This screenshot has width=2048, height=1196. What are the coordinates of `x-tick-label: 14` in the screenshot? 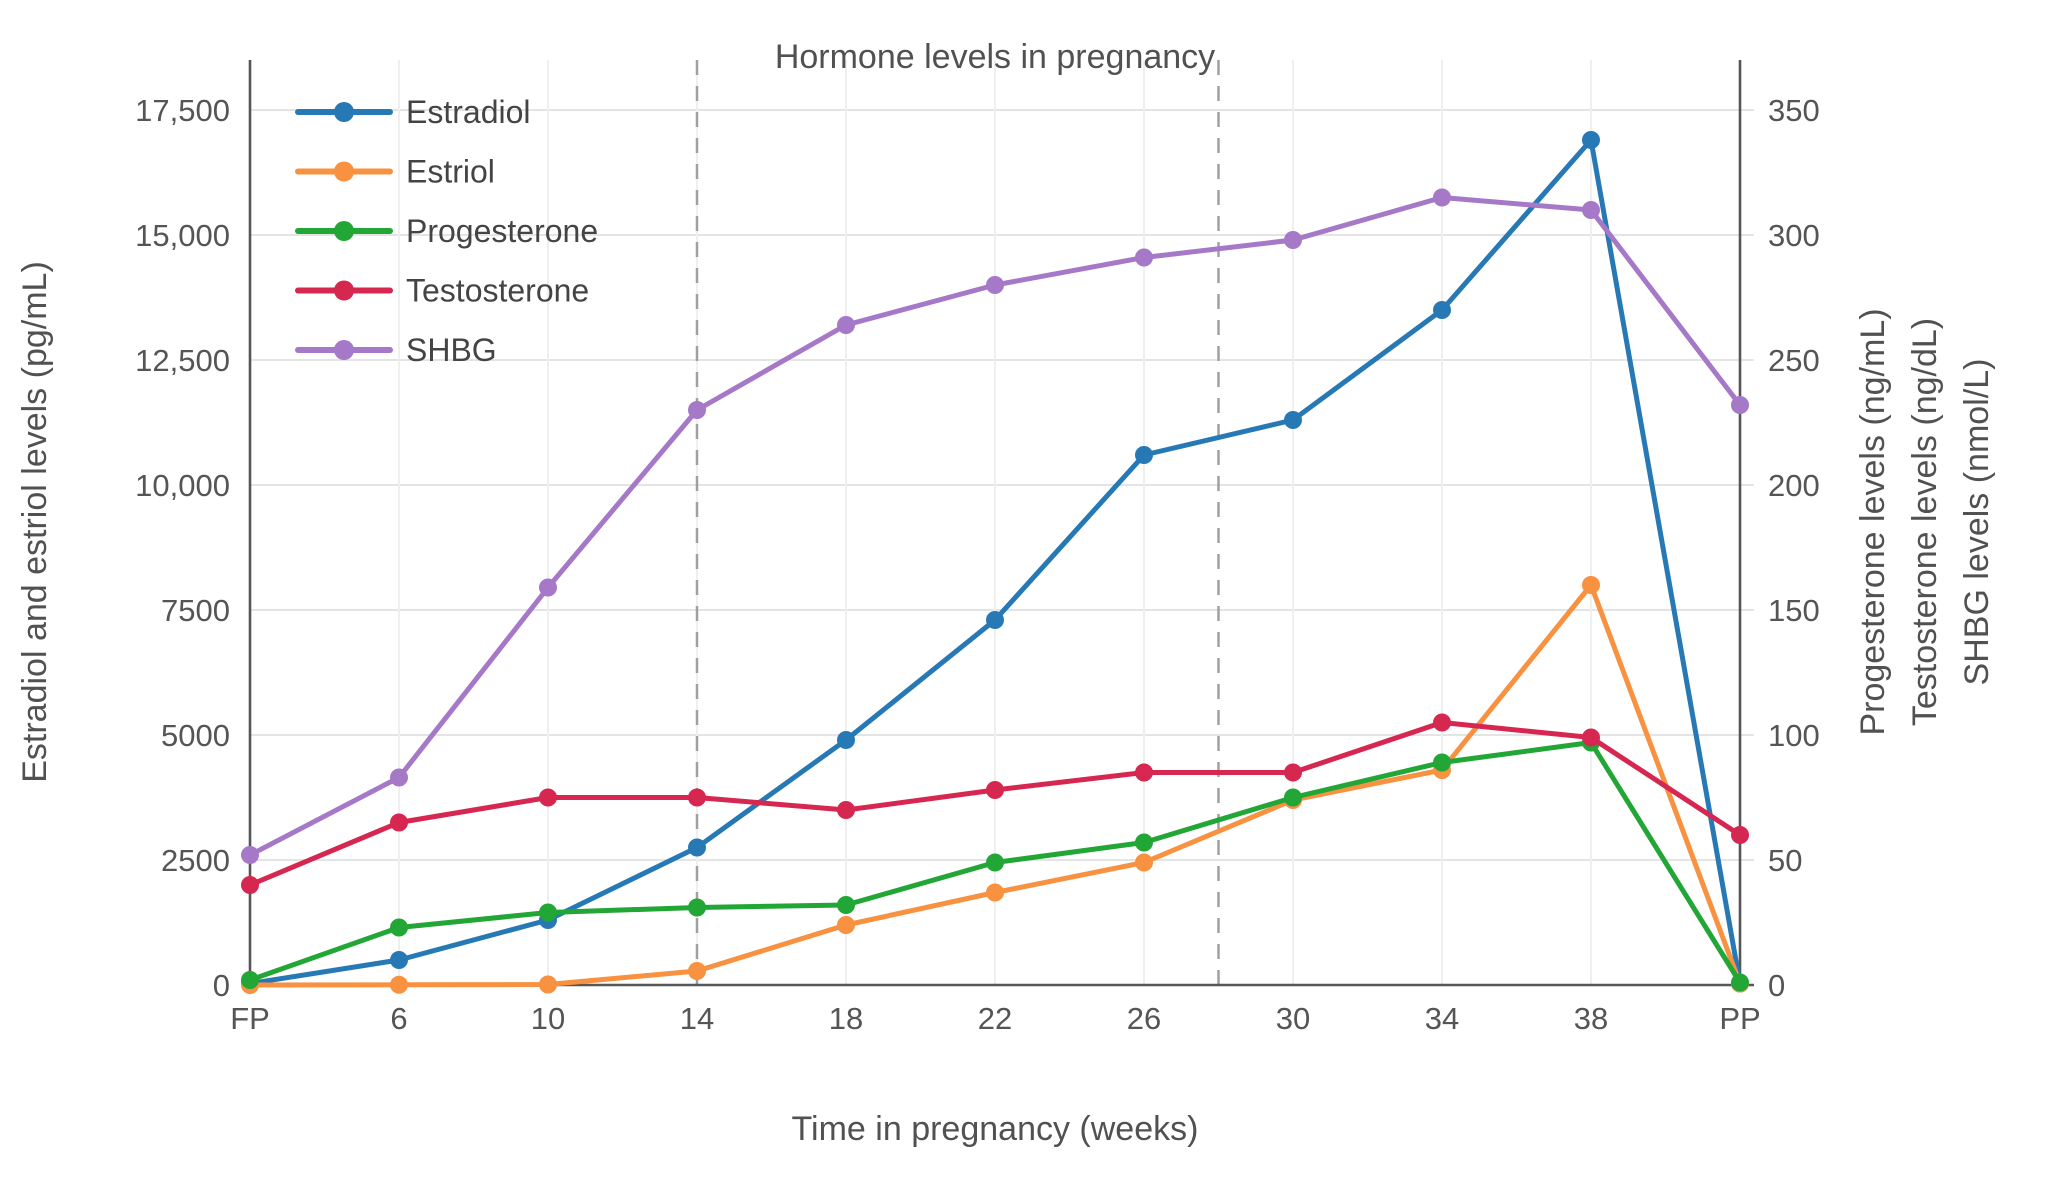 It's located at (697, 1018).